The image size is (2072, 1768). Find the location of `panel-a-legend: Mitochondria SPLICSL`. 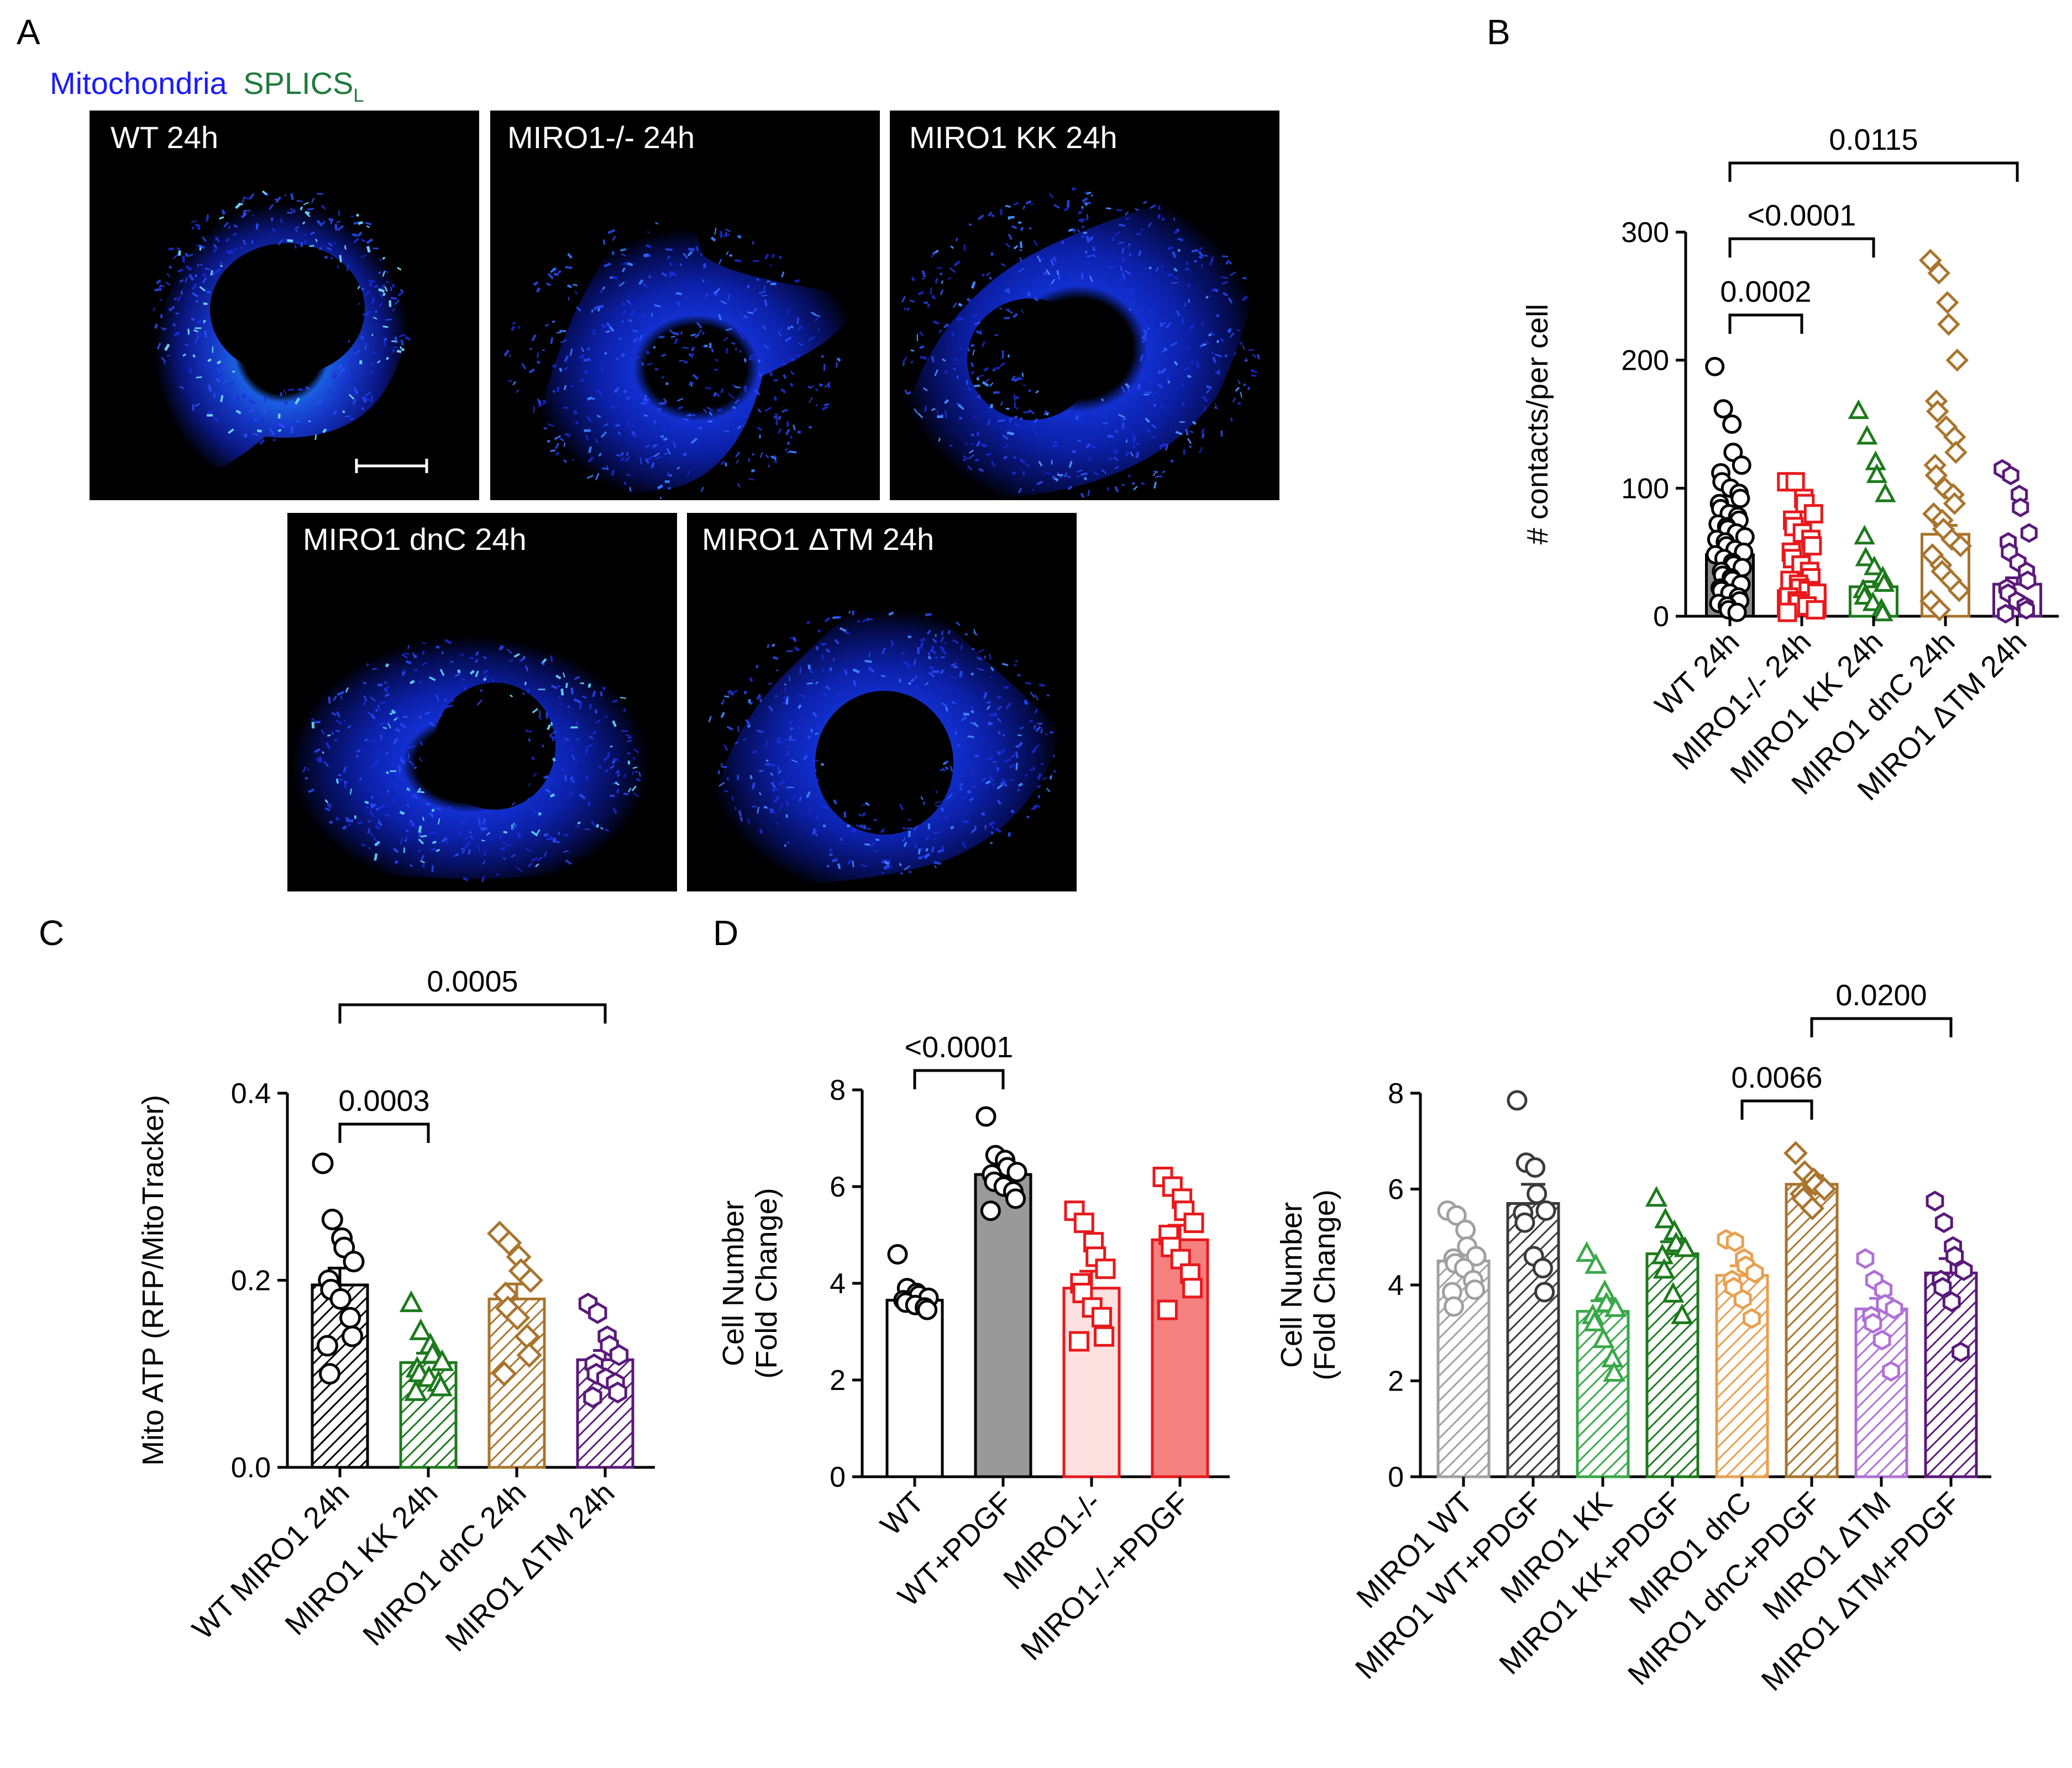

panel-a-legend: Mitochondria SPLICSL is located at coordinates (207, 86).